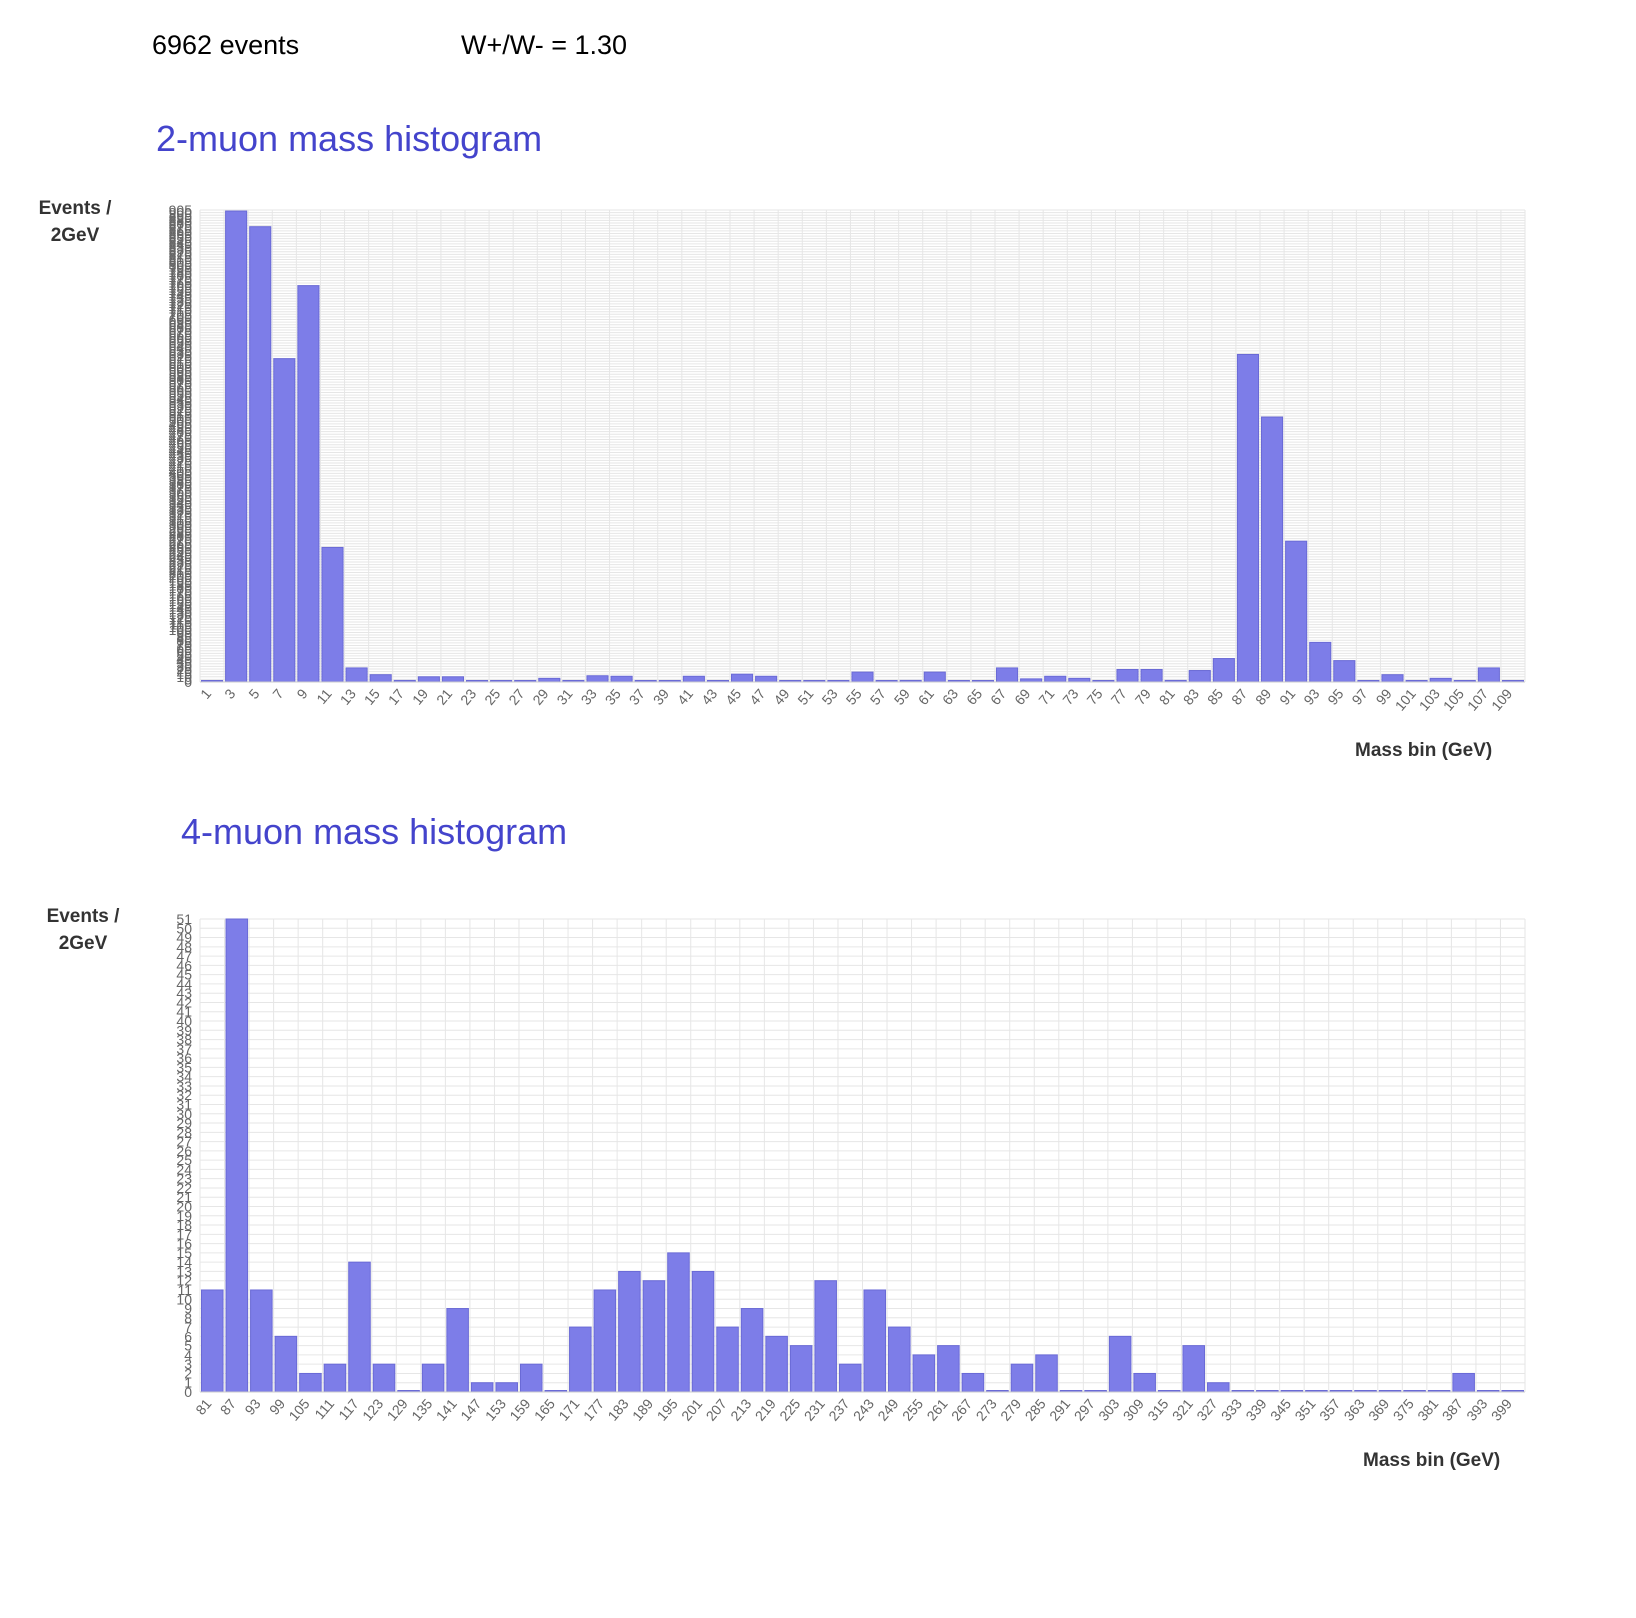 The height and width of the screenshot is (1618, 1636). What do you see at coordinates (188, 1355) in the screenshot?
I see `four-muon-y-tick-label: 4` at bounding box center [188, 1355].